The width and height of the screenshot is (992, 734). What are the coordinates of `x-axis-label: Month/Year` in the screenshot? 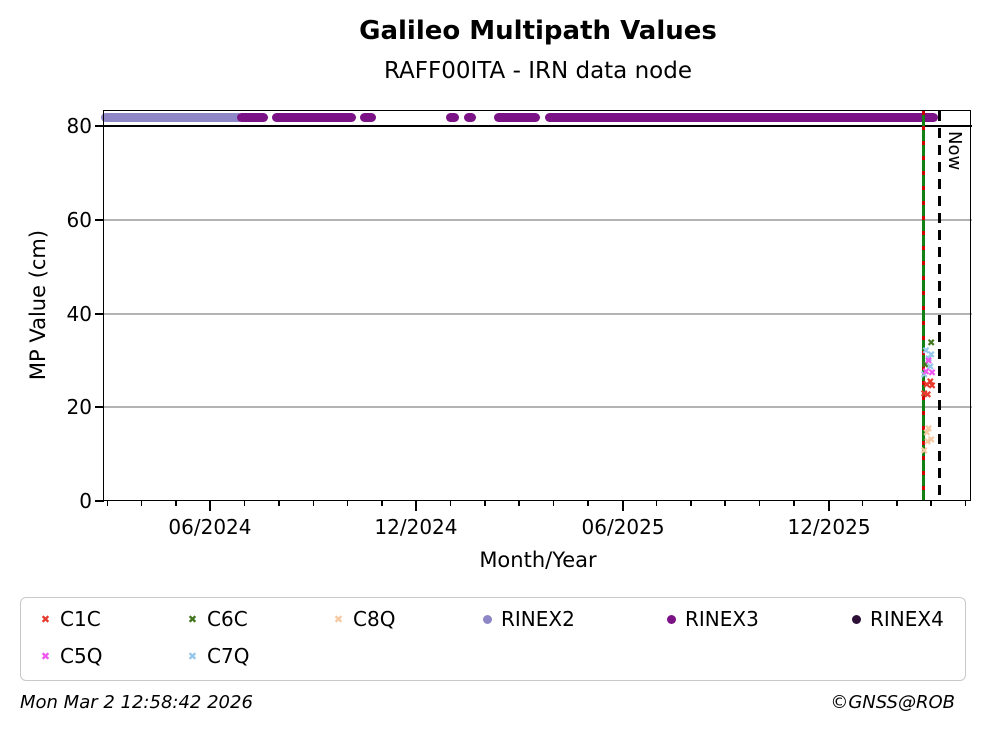 It's located at (538, 560).